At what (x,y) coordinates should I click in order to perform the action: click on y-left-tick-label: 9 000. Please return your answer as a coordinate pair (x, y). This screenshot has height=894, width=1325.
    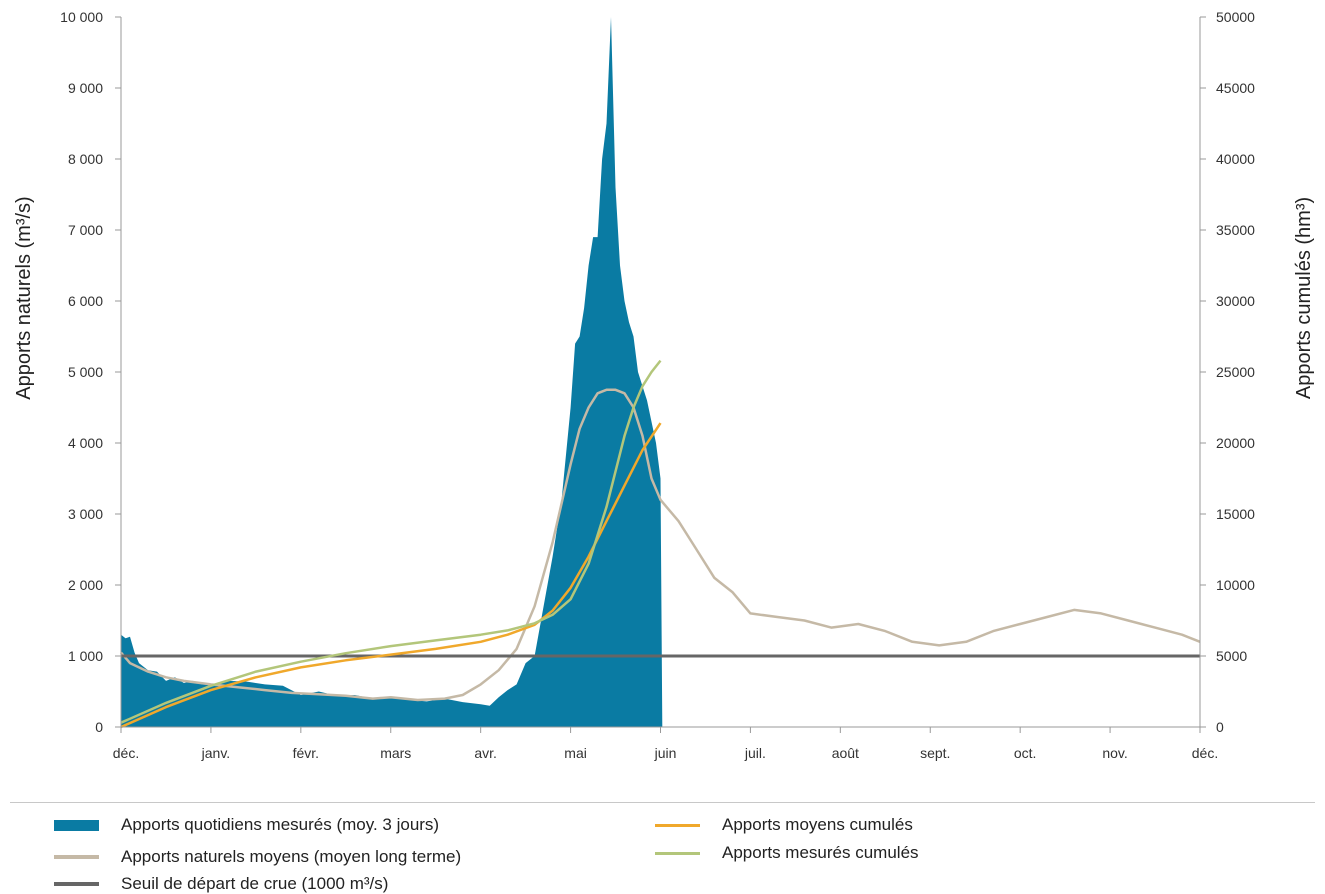
    Looking at the image, I should click on (85, 88).